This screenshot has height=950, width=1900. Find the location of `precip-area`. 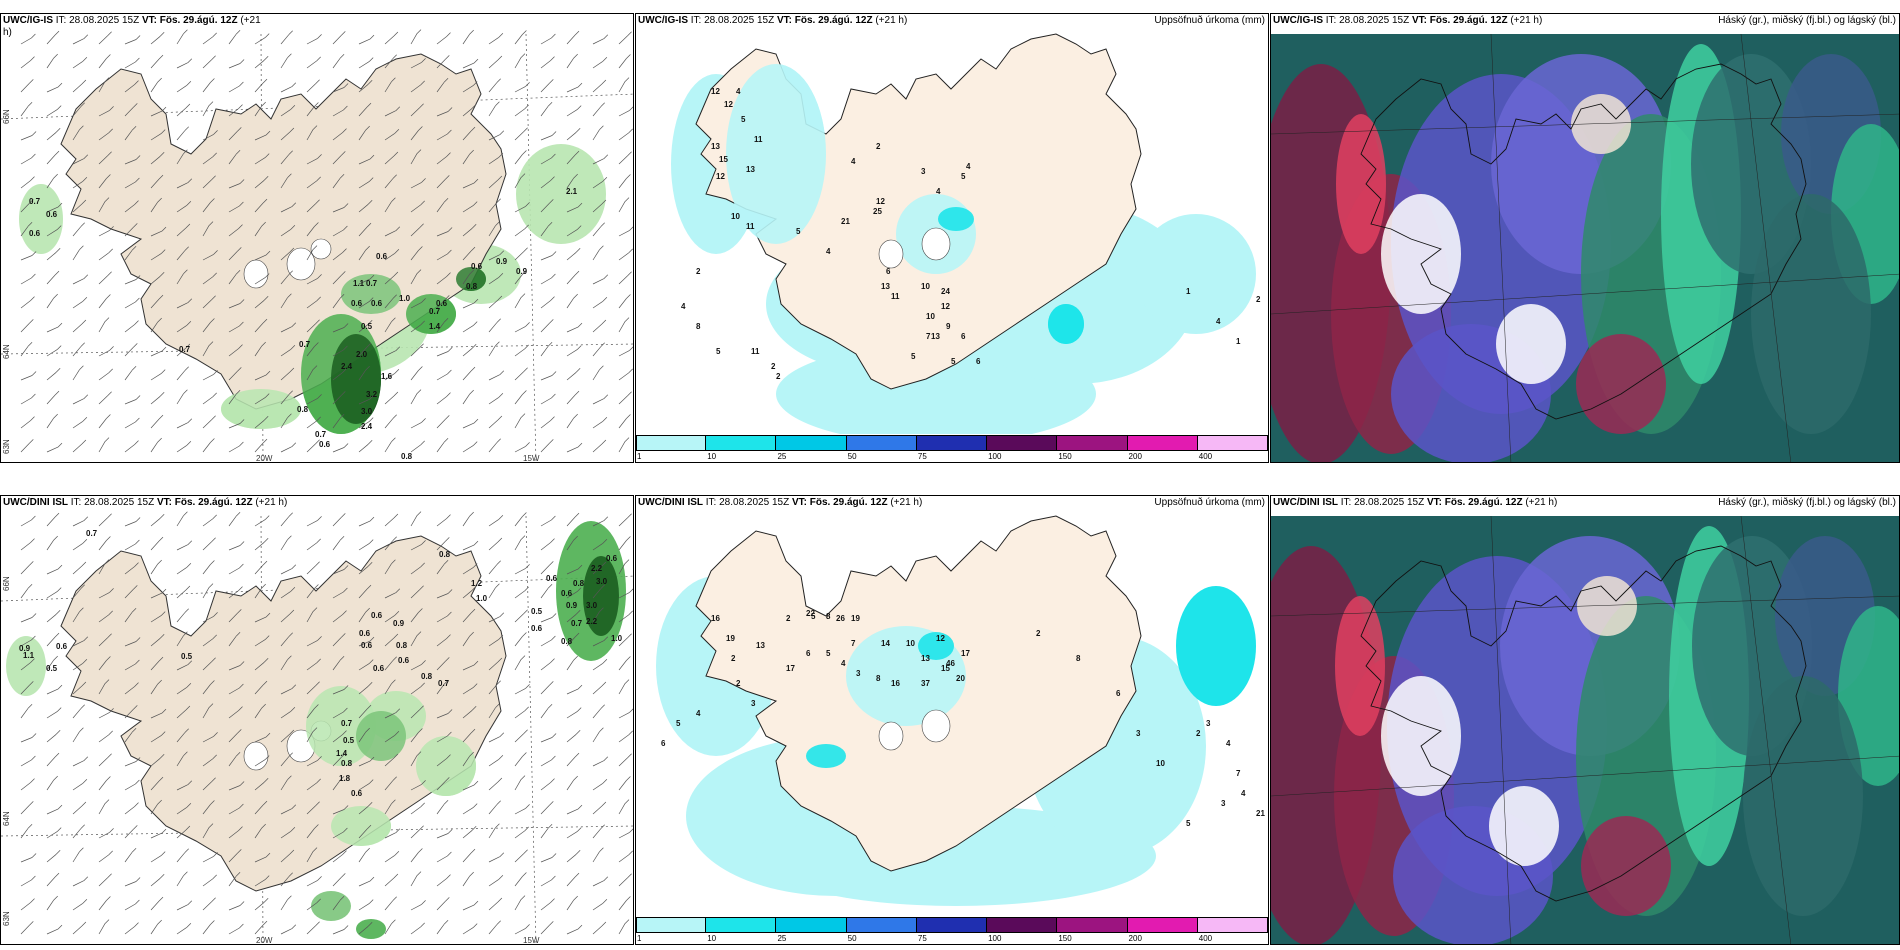

precip-area is located at coordinates (371, 929).